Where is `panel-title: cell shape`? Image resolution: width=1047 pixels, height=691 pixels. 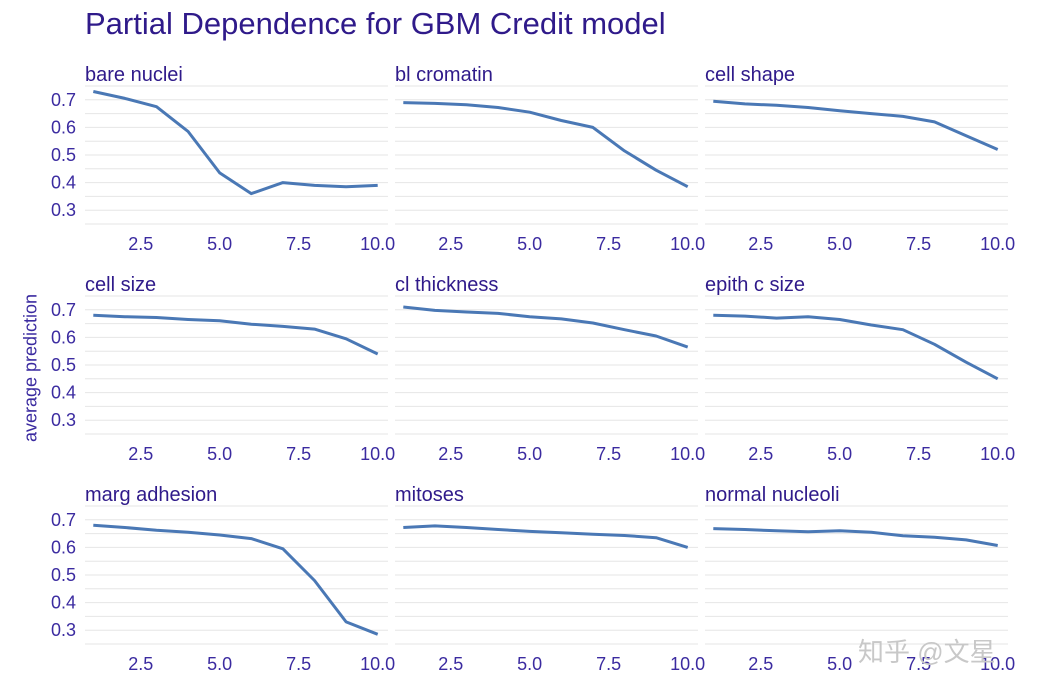 panel-title: cell shape is located at coordinates (750, 75).